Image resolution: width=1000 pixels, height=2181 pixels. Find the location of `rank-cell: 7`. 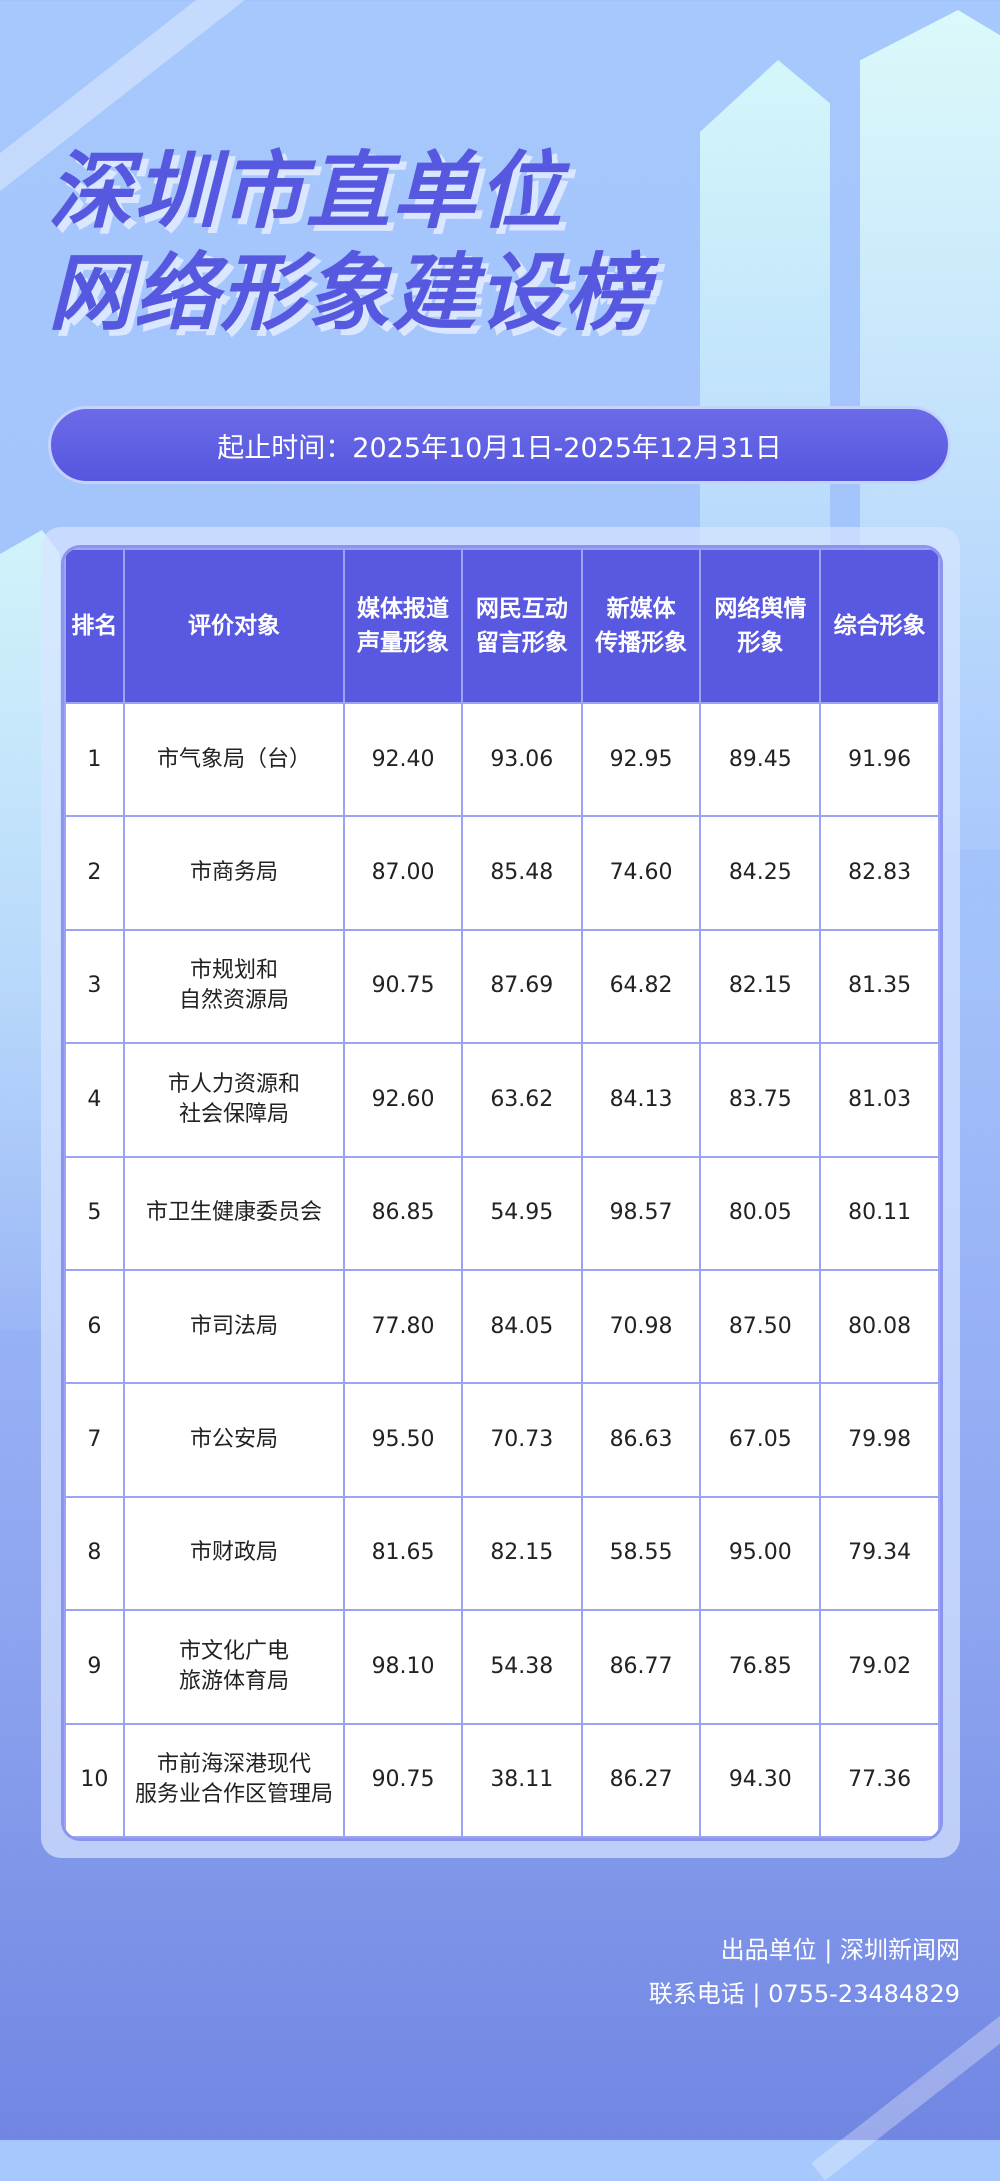

rank-cell: 7 is located at coordinates (94, 1440).